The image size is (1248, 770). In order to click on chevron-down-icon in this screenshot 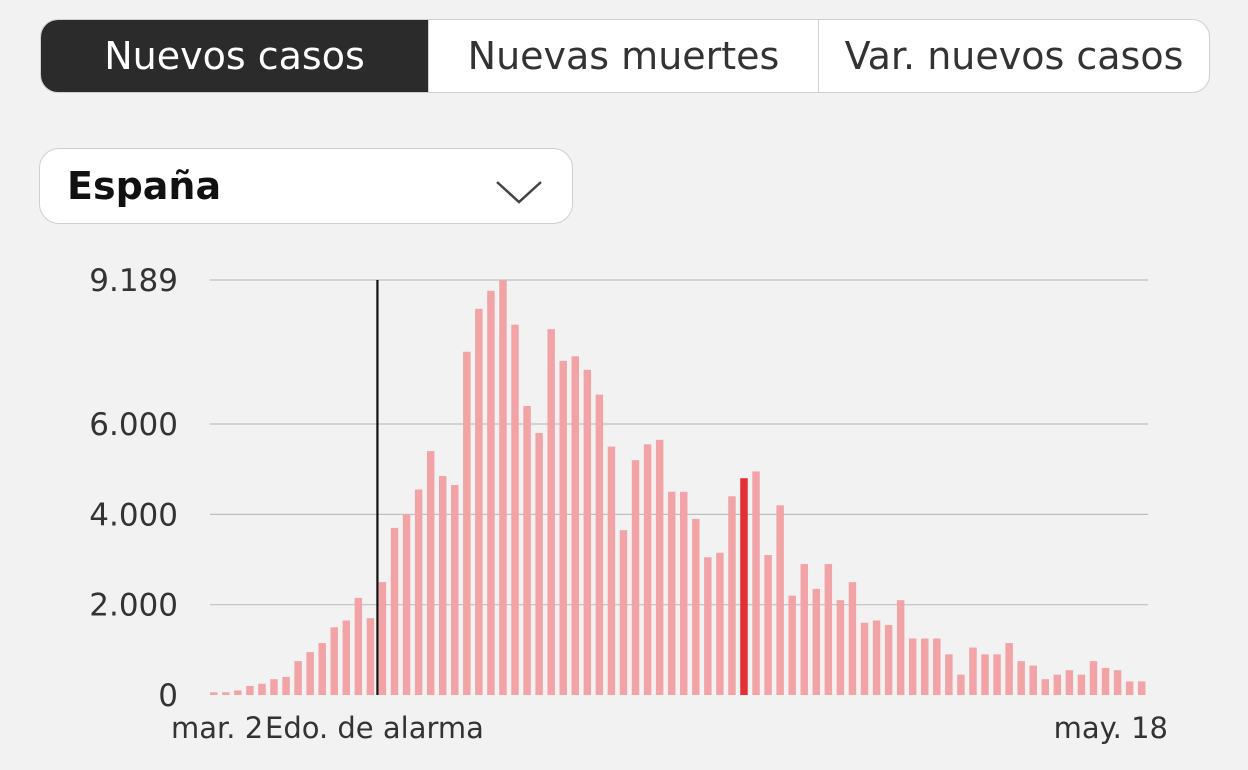, I will do `click(519, 192)`.